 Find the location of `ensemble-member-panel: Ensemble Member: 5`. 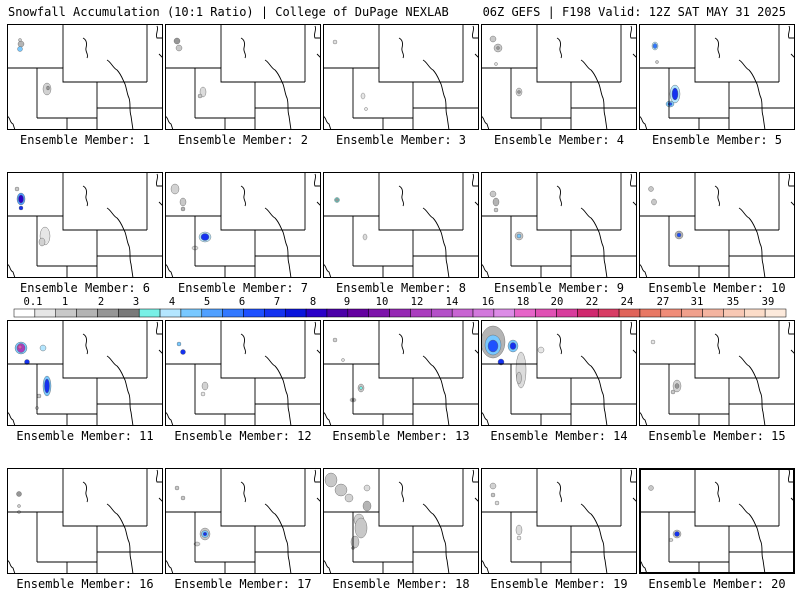

ensemble-member-panel: Ensemble Member: 5 is located at coordinates (717, 85).